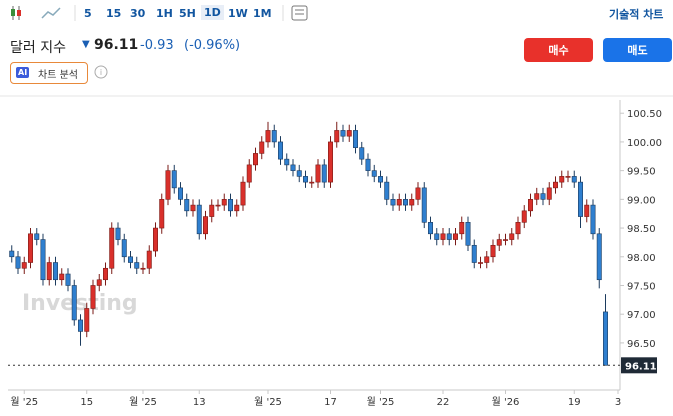 The width and height of the screenshot is (673, 416). What do you see at coordinates (157, 45) in the screenshot?
I see `change: -0.93` at bounding box center [157, 45].